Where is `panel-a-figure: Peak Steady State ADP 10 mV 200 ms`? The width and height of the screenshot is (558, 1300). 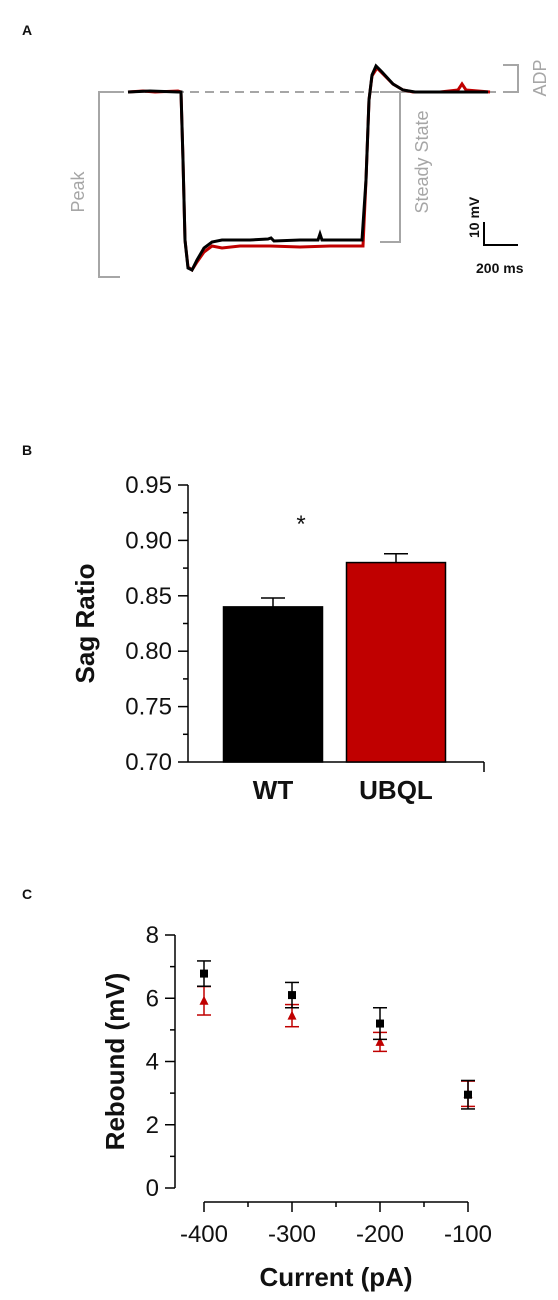
panel-a-figure: Peak Steady State ADP 10 mV 200 ms is located at coordinates (309, 168).